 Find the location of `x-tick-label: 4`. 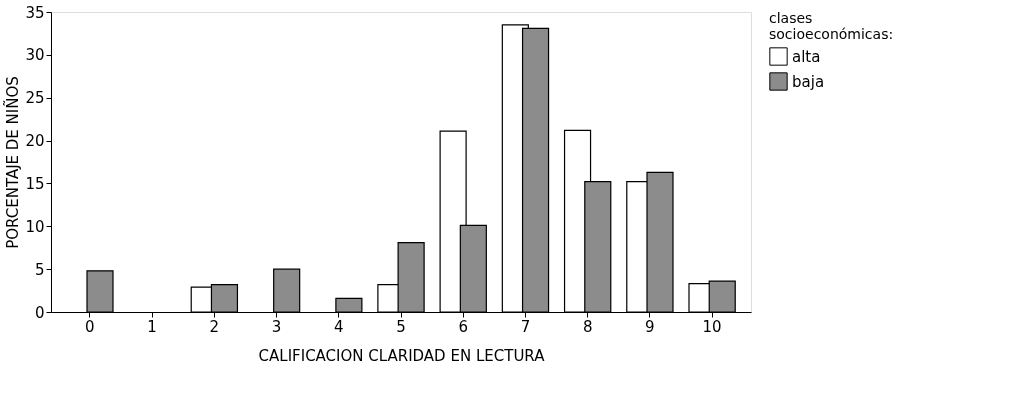

x-tick-label: 4 is located at coordinates (339, 326).